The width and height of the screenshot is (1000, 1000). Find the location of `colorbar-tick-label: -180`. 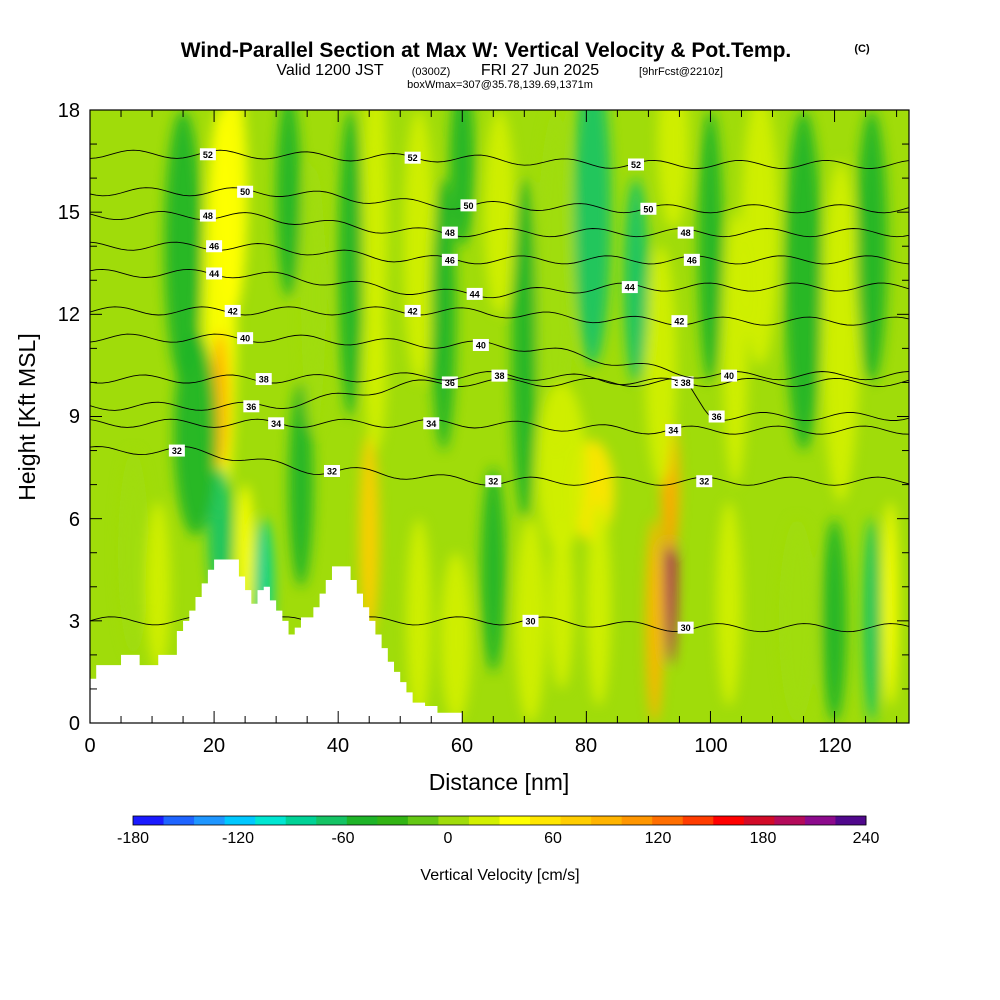

colorbar-tick-label: -180 is located at coordinates (133, 838).